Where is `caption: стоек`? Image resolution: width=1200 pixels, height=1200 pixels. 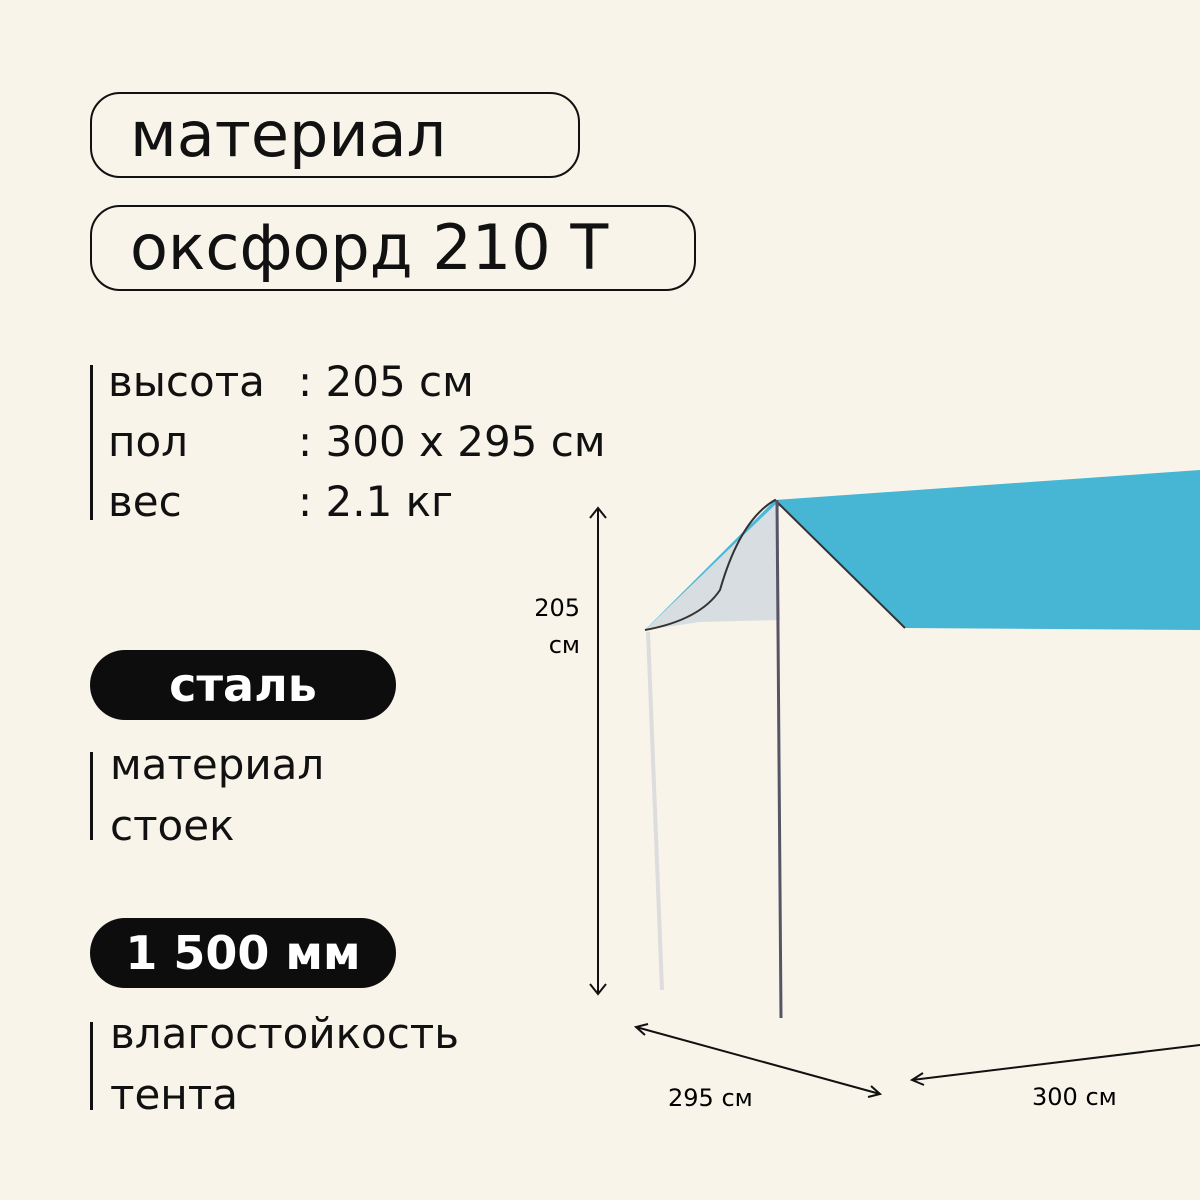 caption: стоек is located at coordinates (172, 825).